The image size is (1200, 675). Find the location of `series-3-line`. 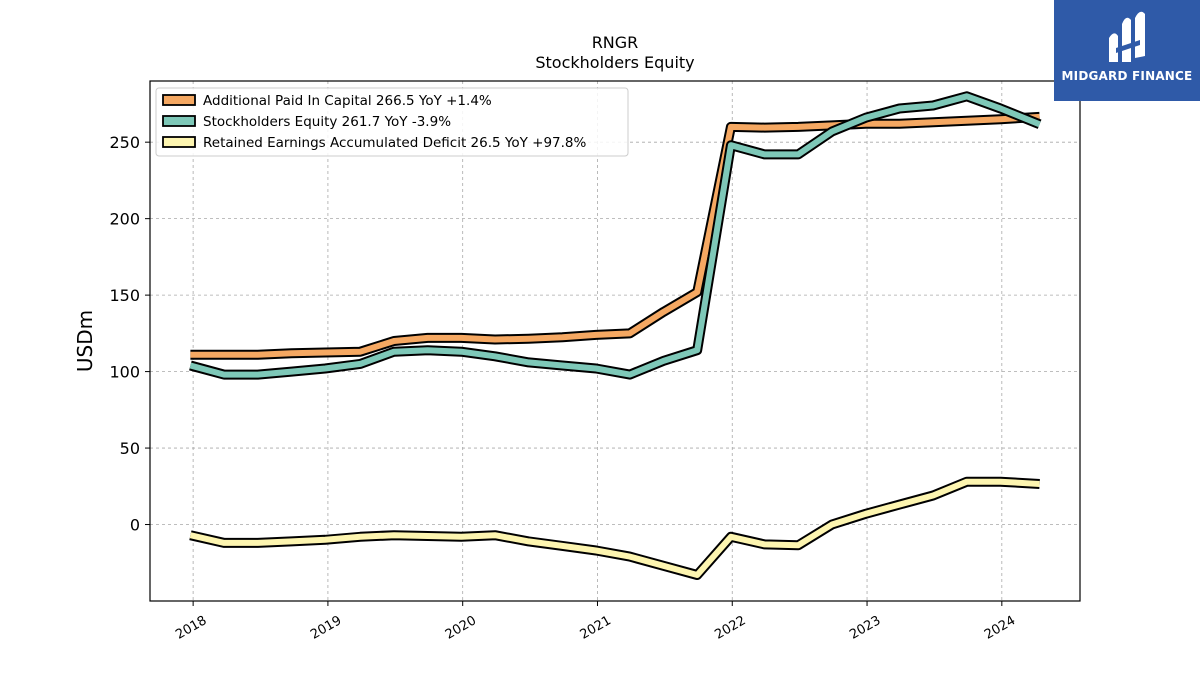

series-3-line is located at coordinates (614, 528).